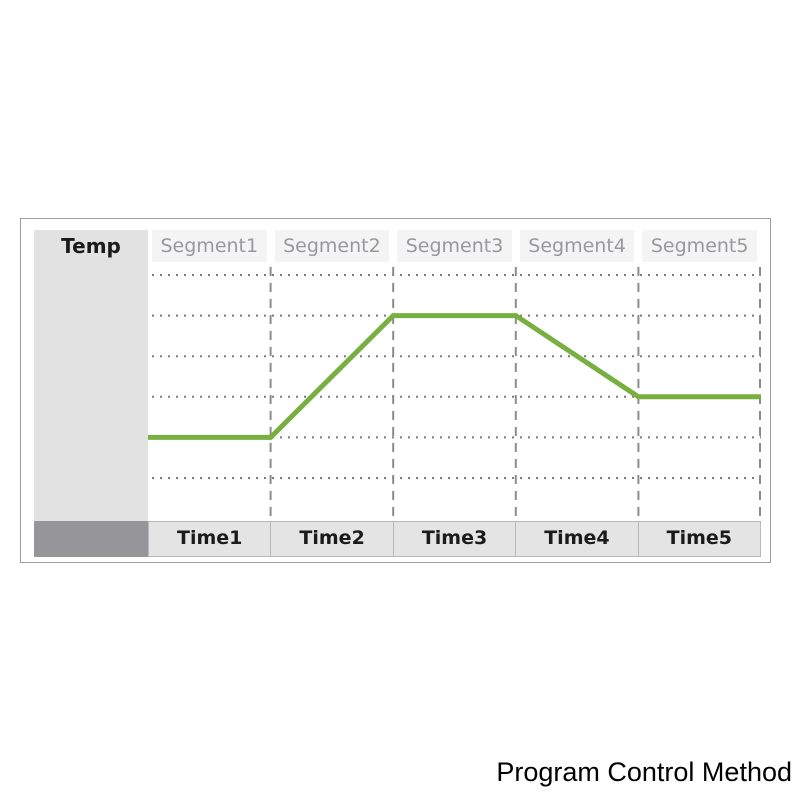 This screenshot has height=800, width=800. What do you see at coordinates (332, 246) in the screenshot?
I see `segment-header-2: Segment2` at bounding box center [332, 246].